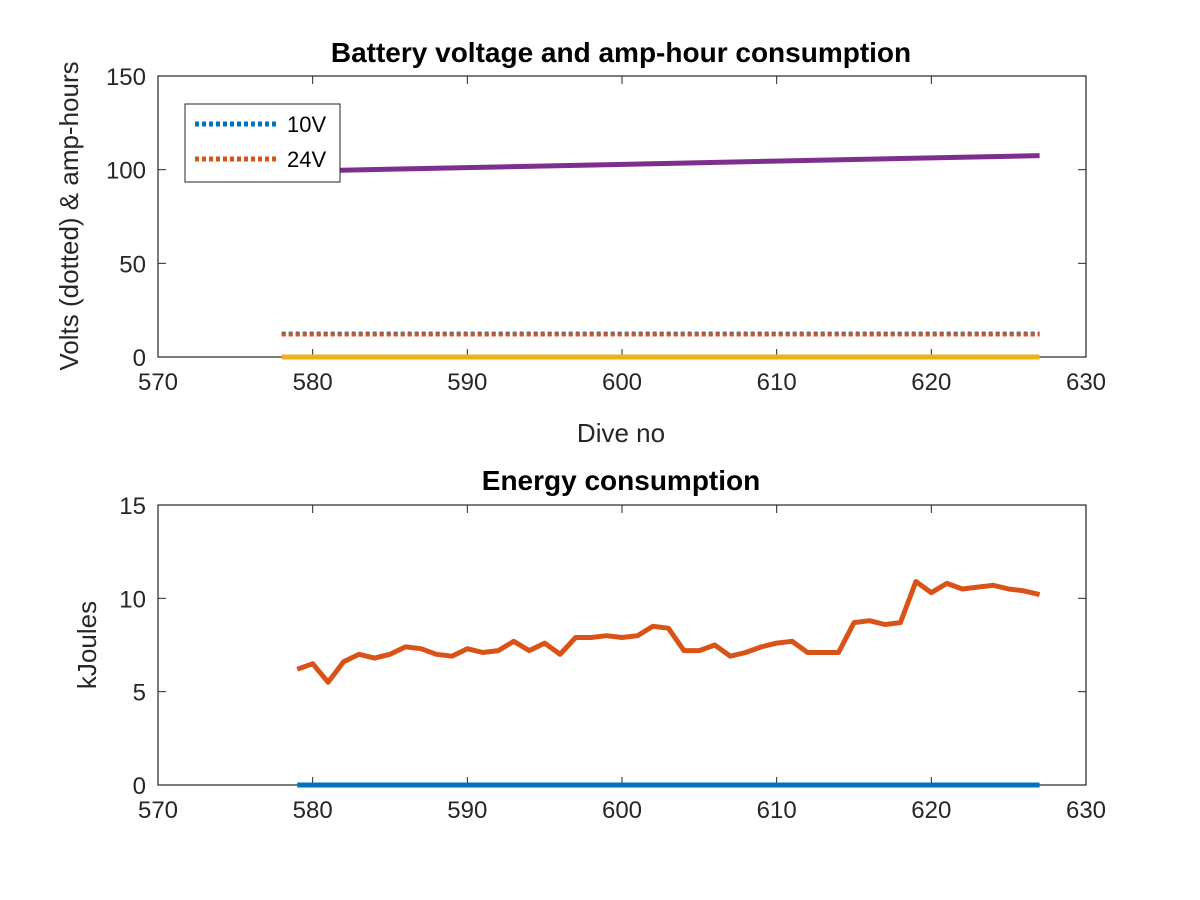 Image resolution: width=1200 pixels, height=900 pixels. I want to click on bottom-chart-xtick-label: 610, so click(777, 810).